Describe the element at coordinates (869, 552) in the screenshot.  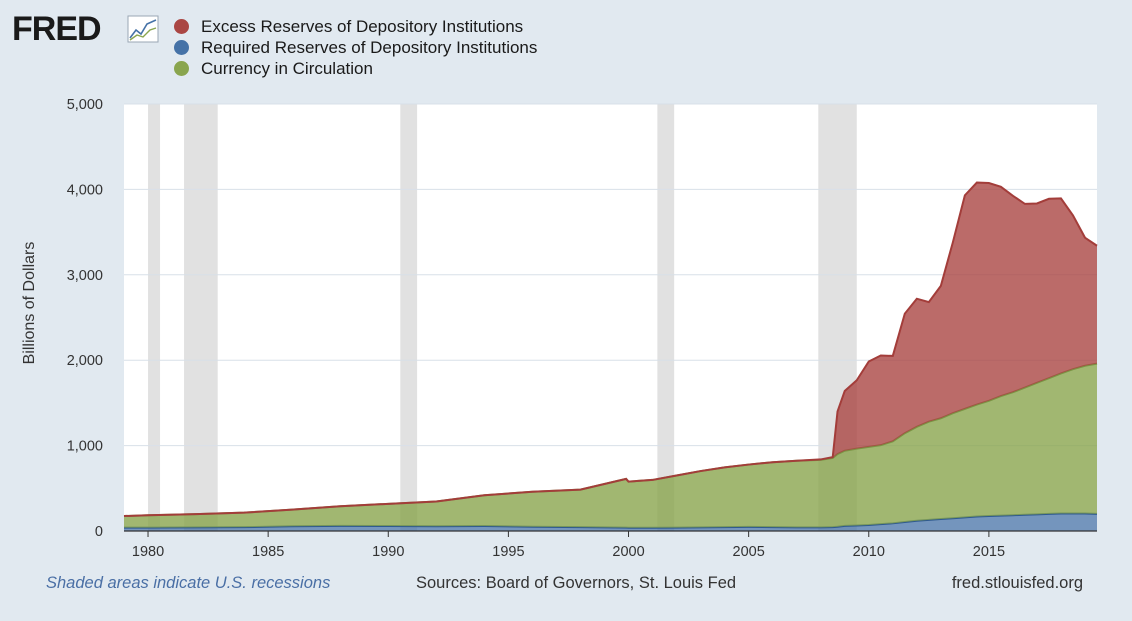
I see `x-tick-label: 2010` at that location.